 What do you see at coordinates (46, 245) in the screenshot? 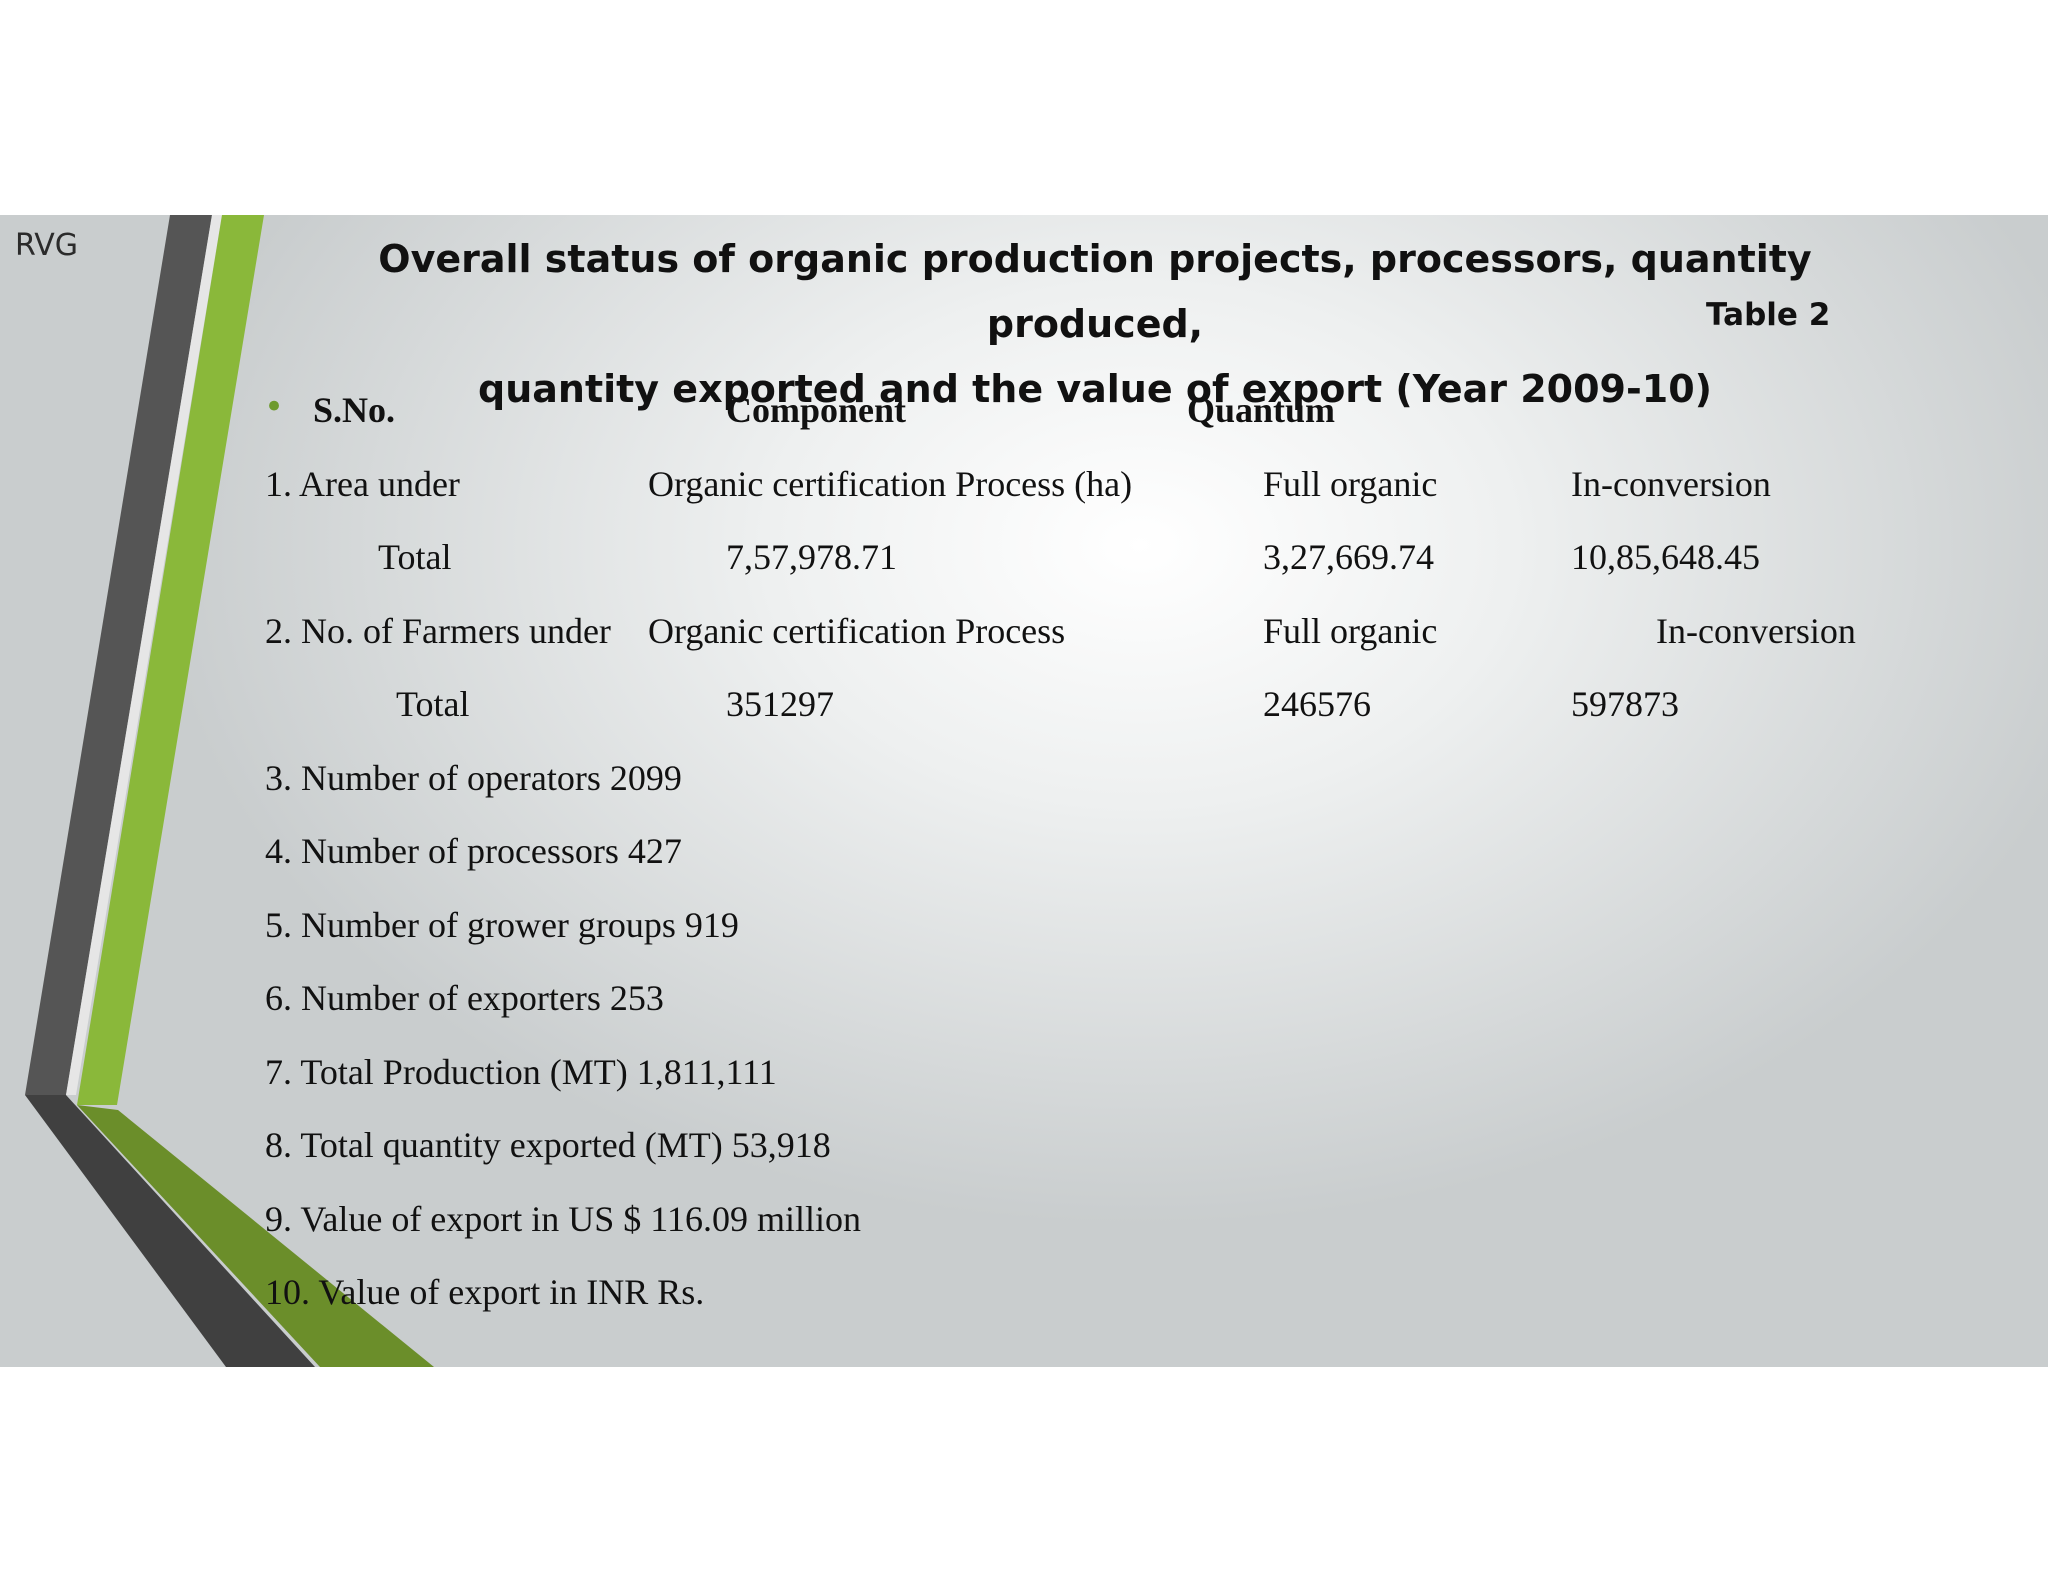
I see `author-label: RVG` at bounding box center [46, 245].